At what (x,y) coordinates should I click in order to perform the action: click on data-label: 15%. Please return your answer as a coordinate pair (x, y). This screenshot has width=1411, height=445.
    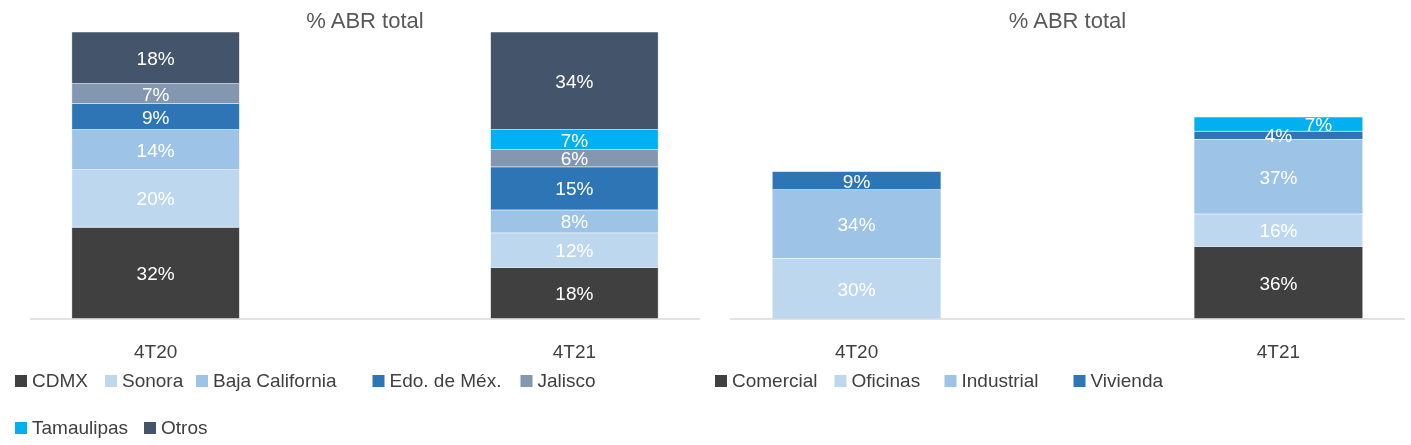
    Looking at the image, I should click on (574, 189).